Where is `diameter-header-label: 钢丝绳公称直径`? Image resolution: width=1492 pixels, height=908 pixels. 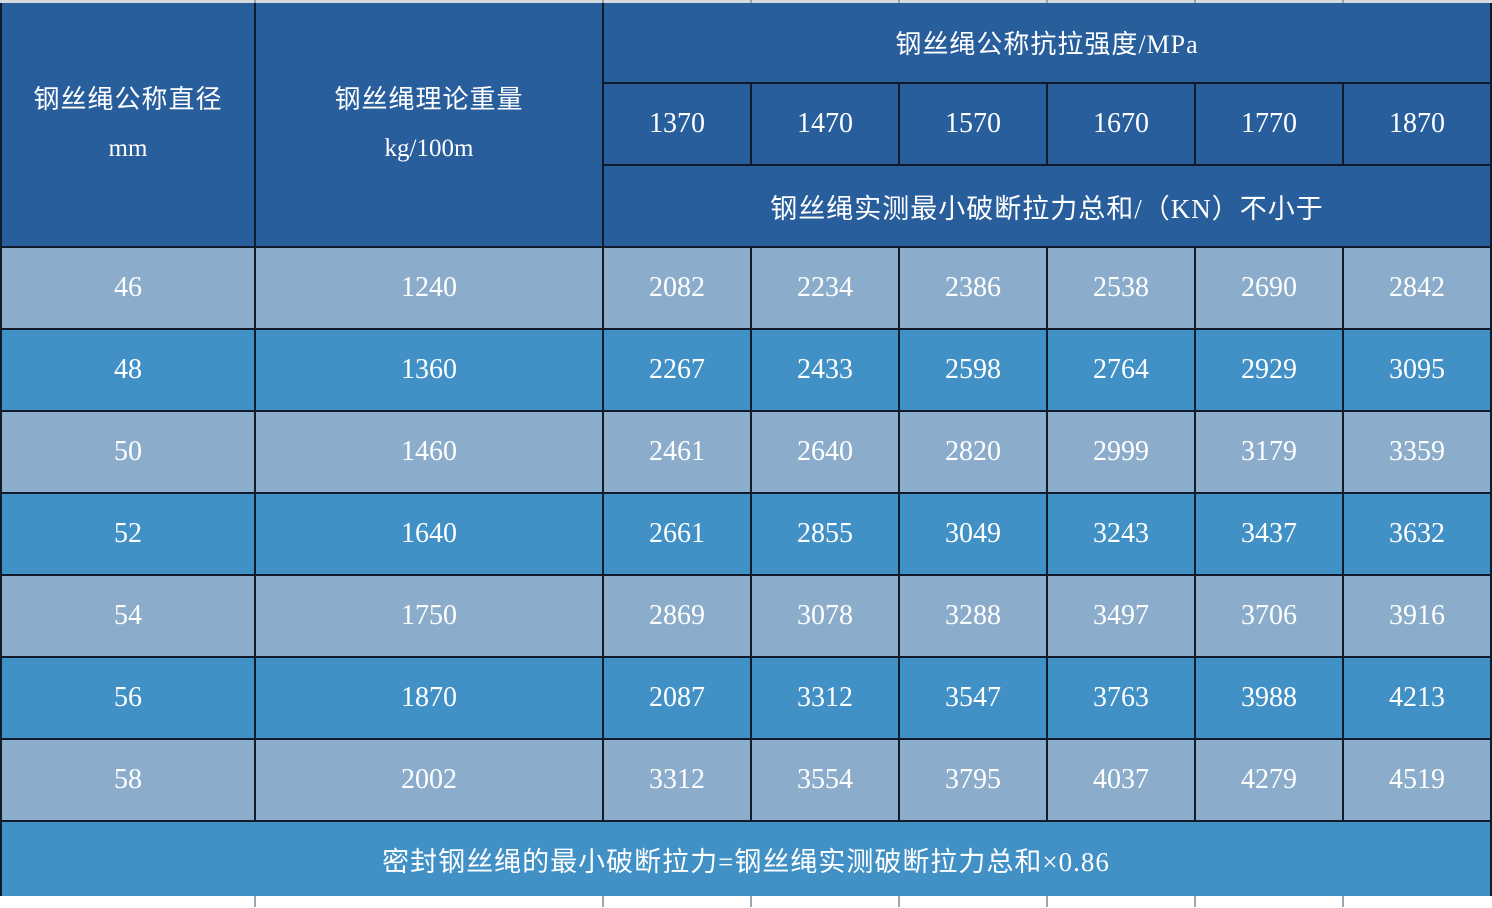
diameter-header-label: 钢丝绳公称直径 is located at coordinates (128, 99).